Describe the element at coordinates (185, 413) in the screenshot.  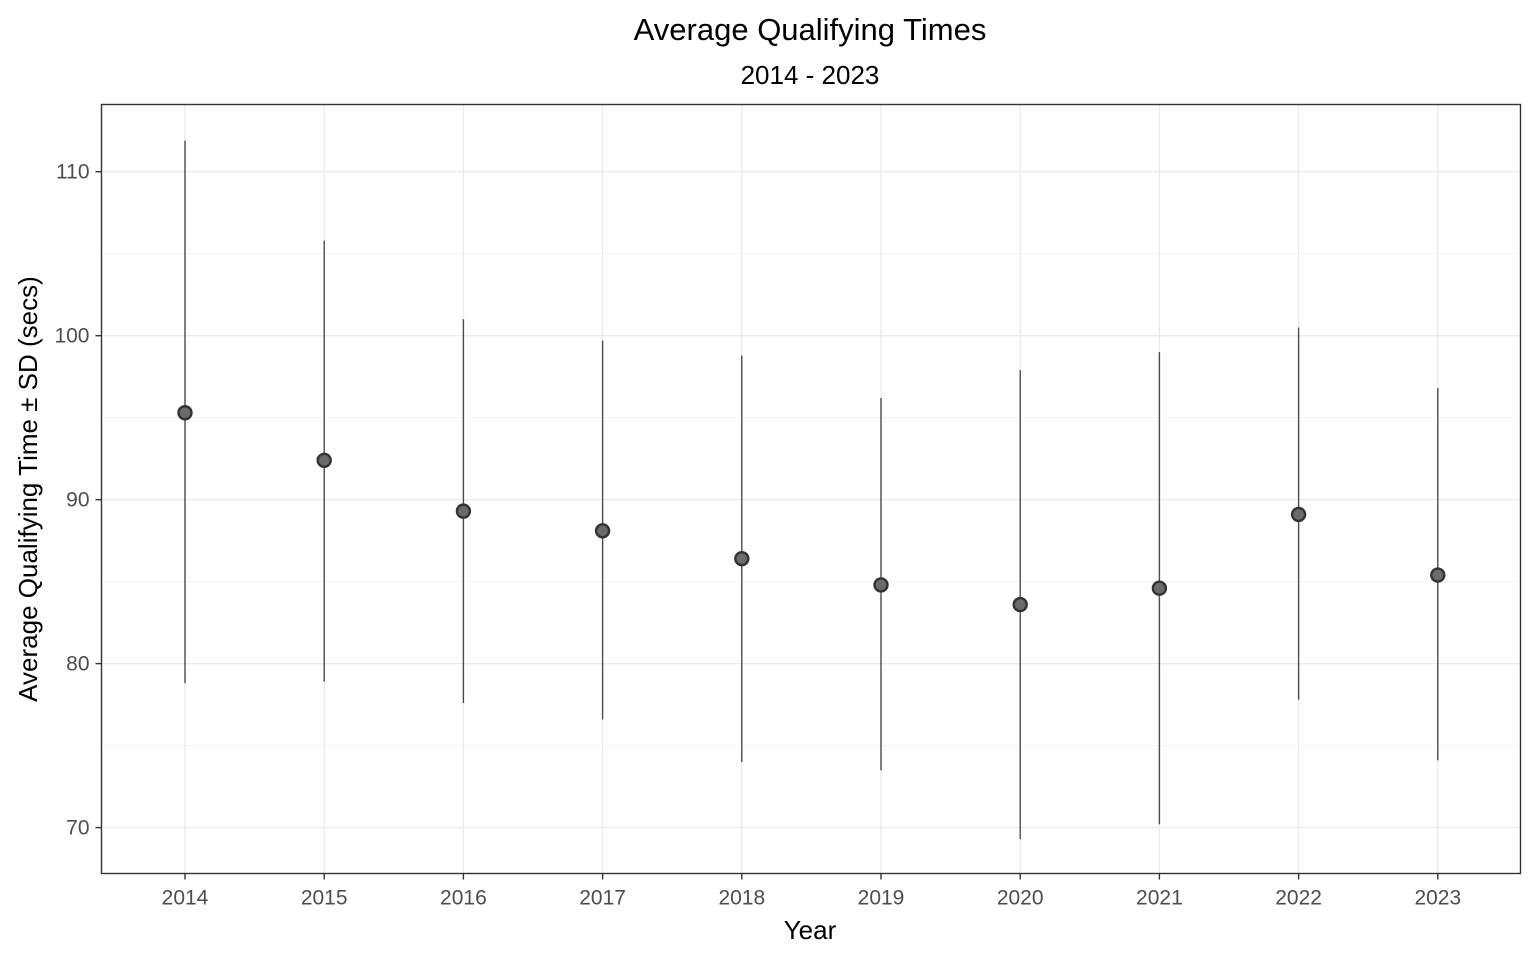
I see `data-point-2014` at that location.